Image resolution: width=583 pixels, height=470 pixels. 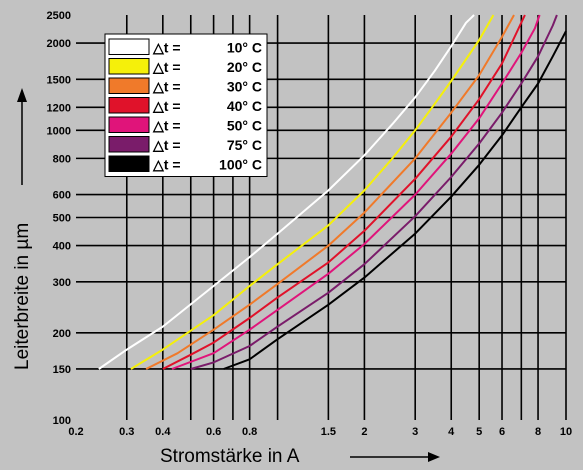 What do you see at coordinates (59, 80) in the screenshot?
I see `y-tick-label: 1500` at bounding box center [59, 80].